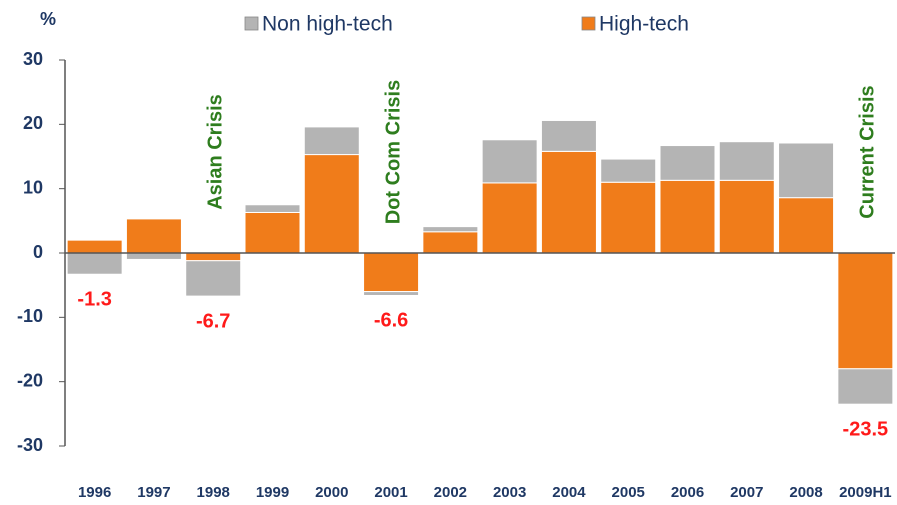 This screenshot has width=897, height=505. I want to click on x-tick-label: 1997, so click(153, 492).